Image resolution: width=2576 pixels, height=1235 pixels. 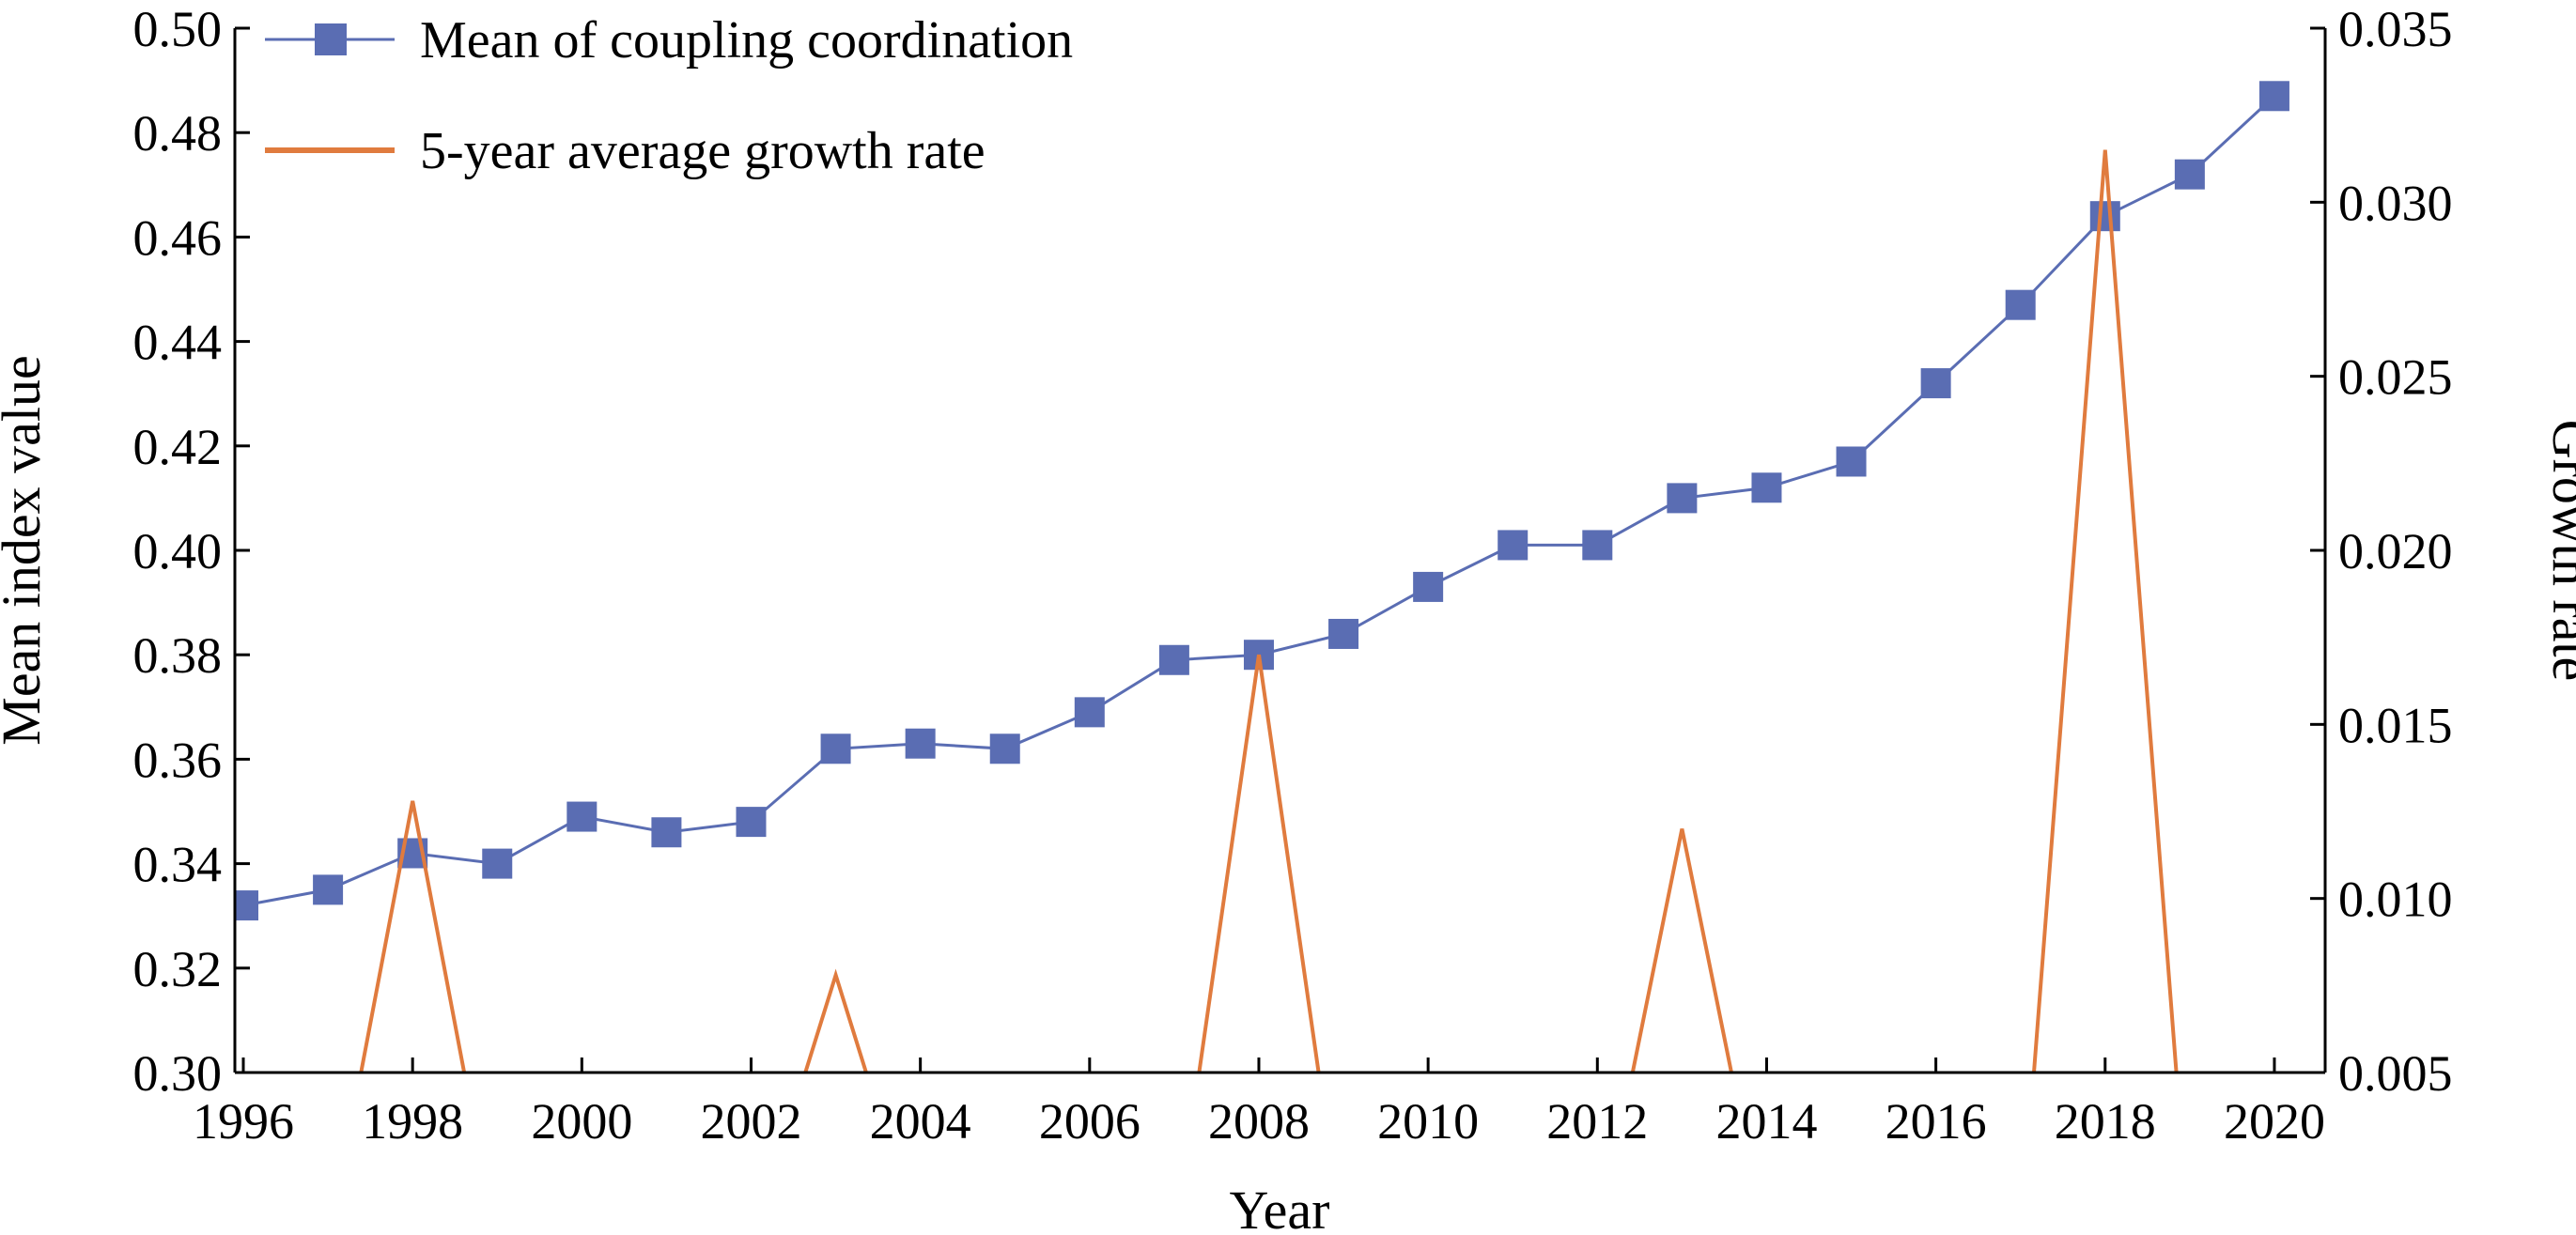 I want to click on y-left-tick-label: 0.46, so click(x=178, y=237).